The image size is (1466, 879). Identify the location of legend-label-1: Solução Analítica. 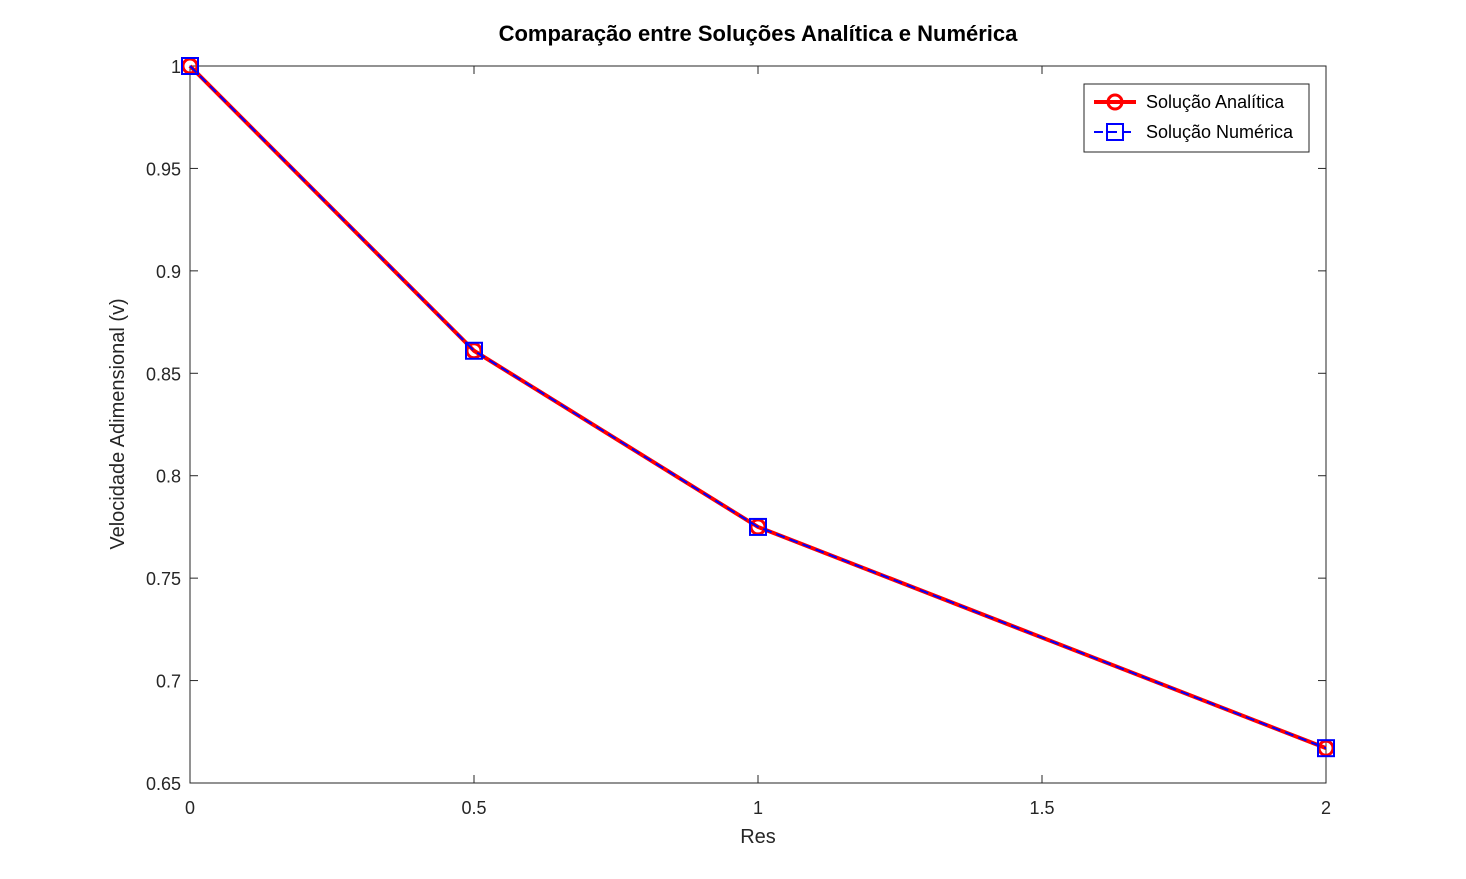
(1215, 102).